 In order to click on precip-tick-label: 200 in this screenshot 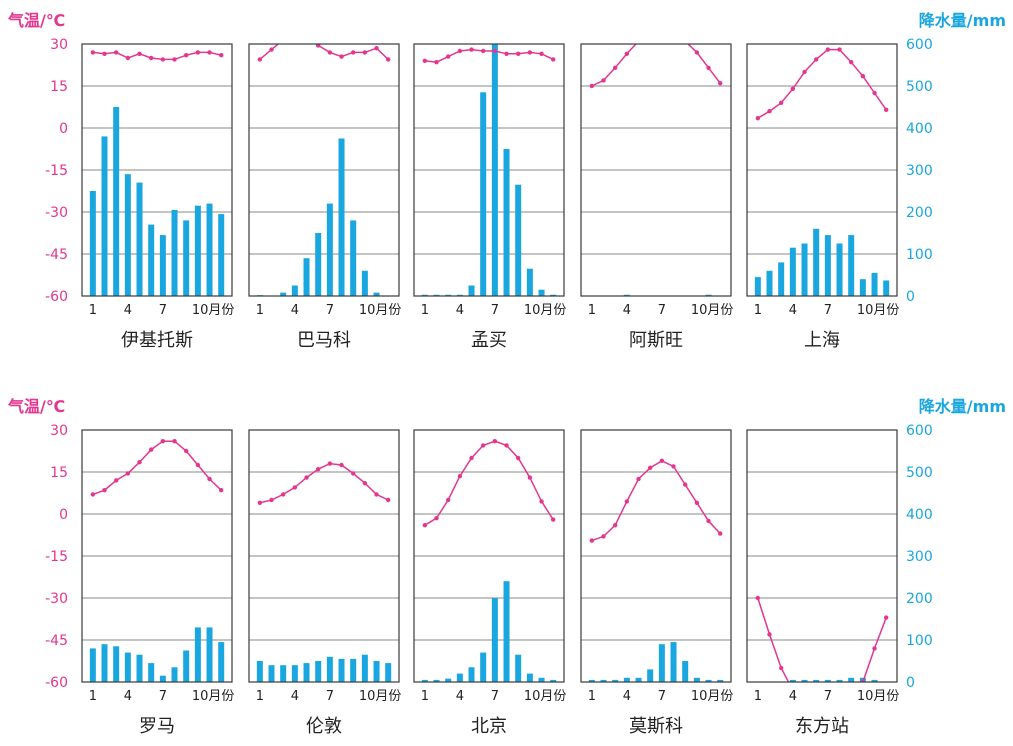, I will do `click(919, 213)`.